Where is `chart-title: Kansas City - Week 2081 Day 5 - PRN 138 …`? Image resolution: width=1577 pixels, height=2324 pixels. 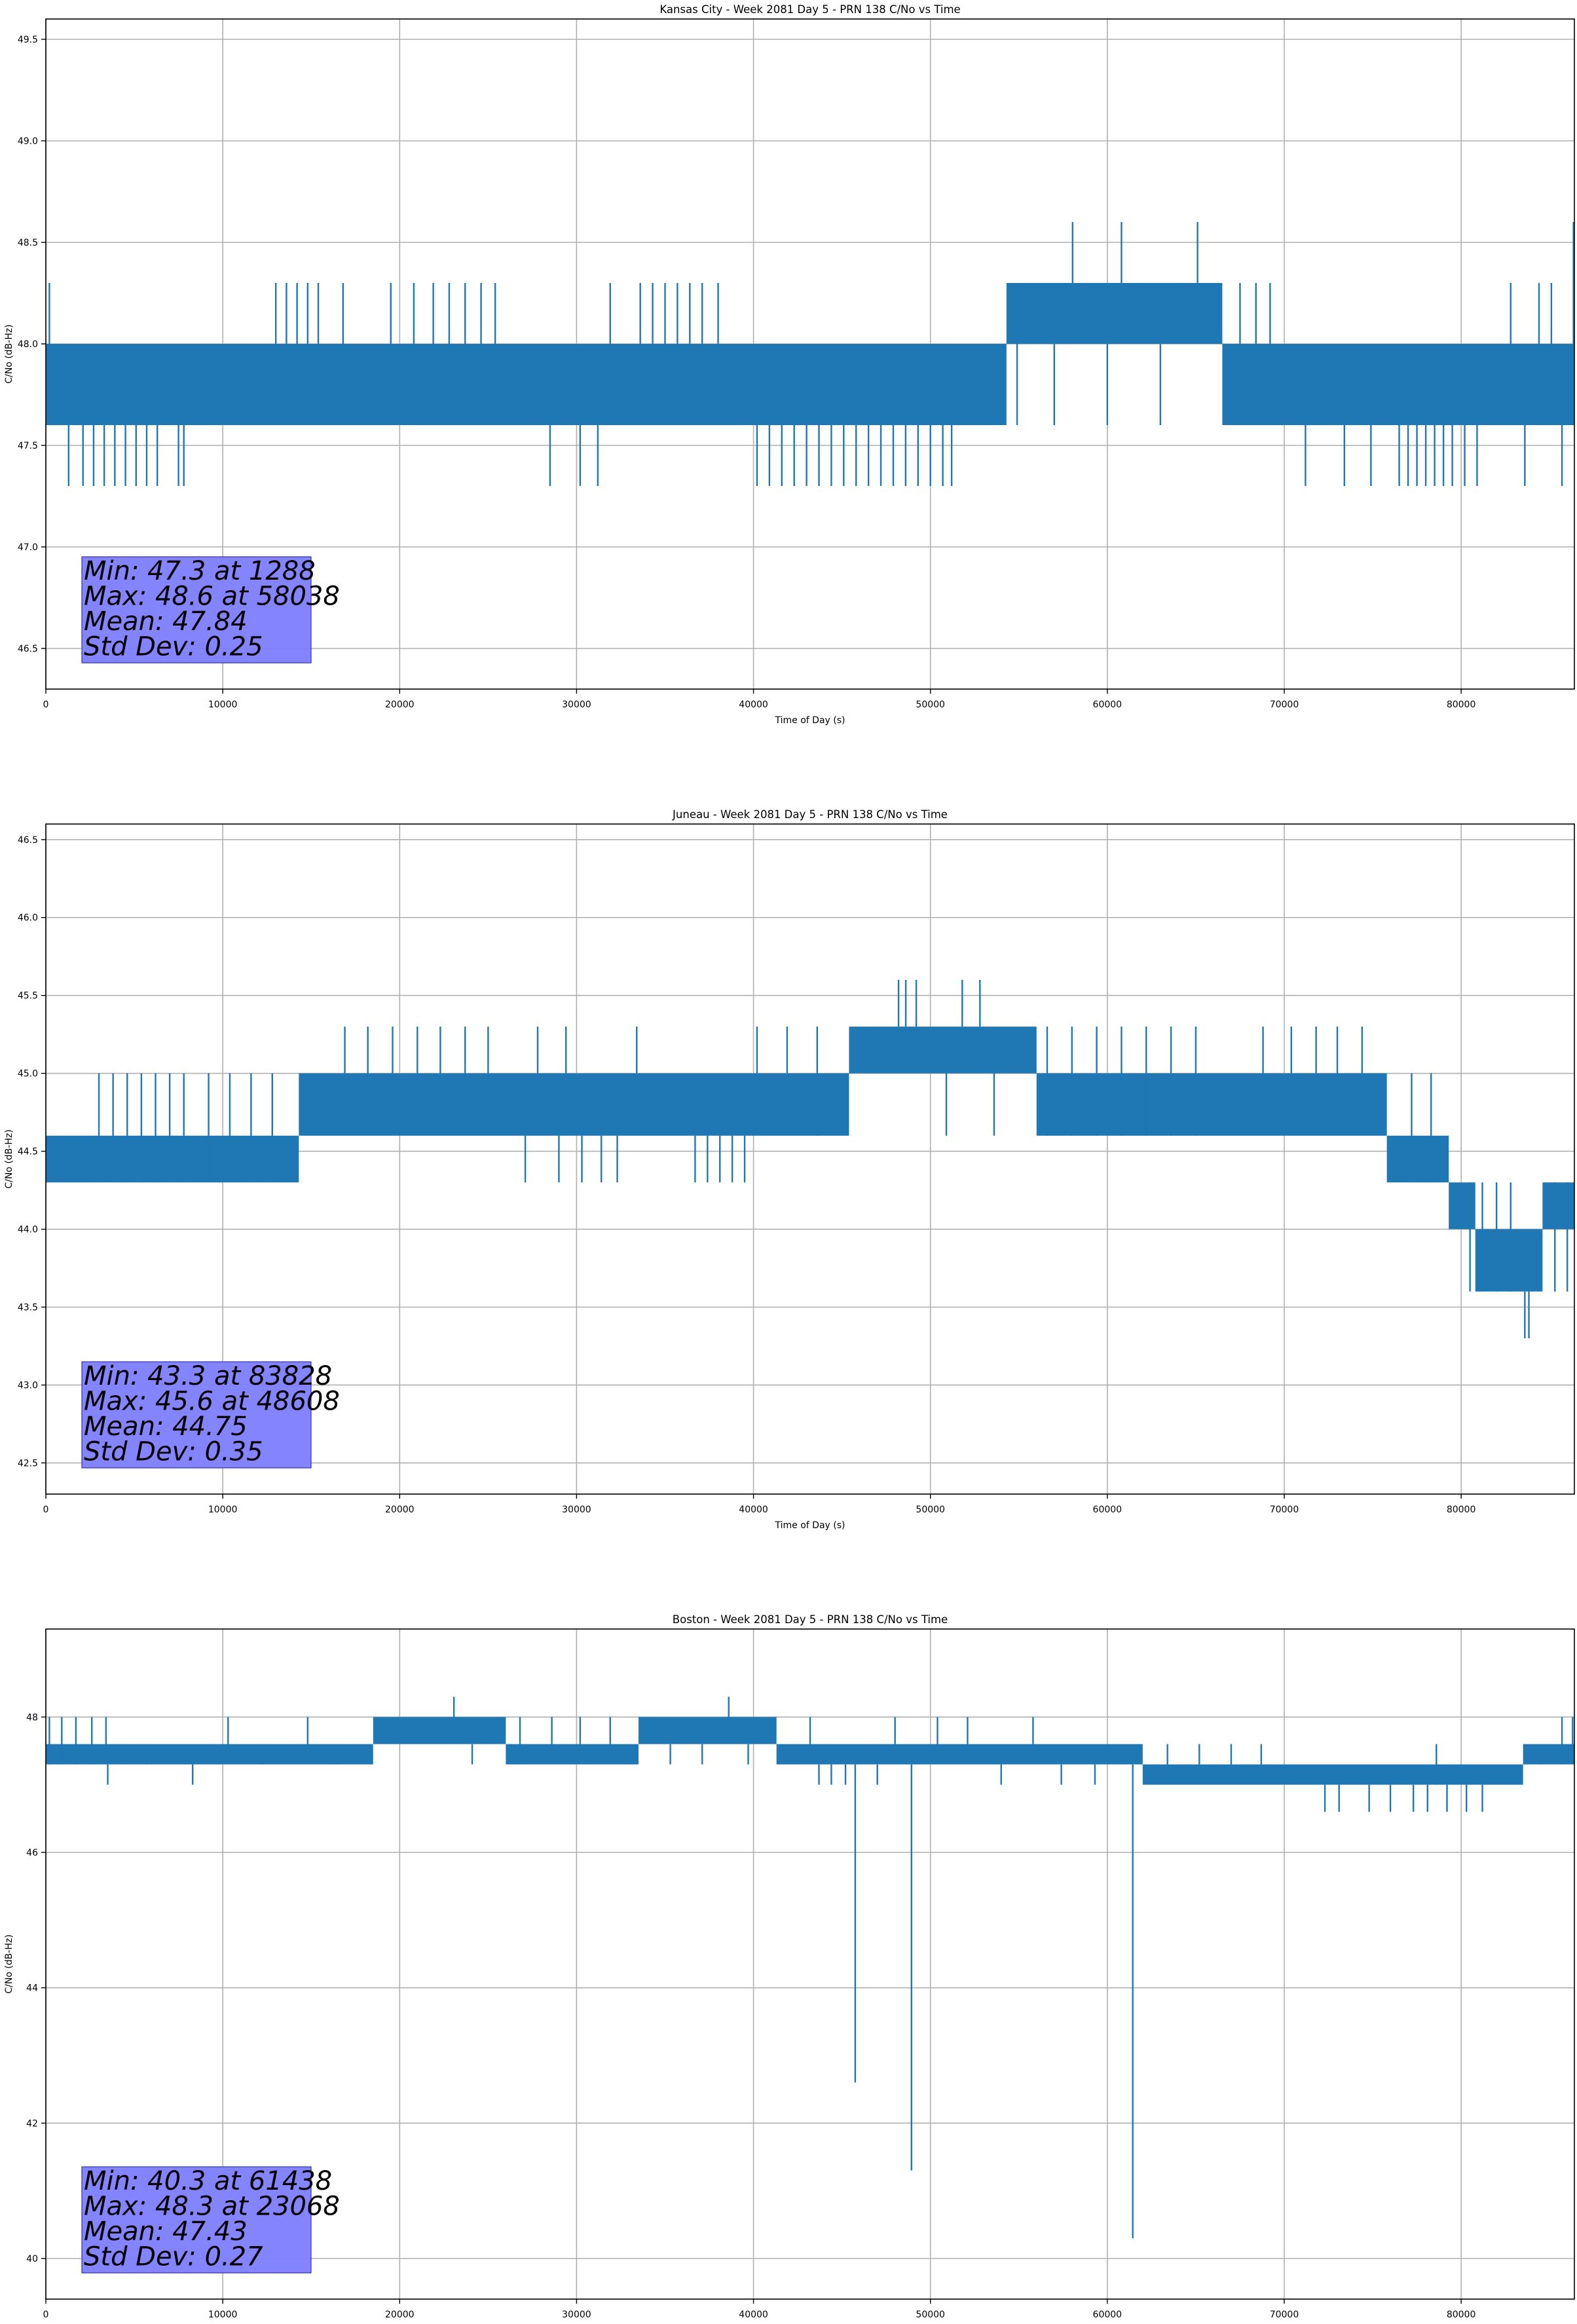 chart-title: Kansas City - Week 2081 Day 5 - PRN 138 … is located at coordinates (809, 9).